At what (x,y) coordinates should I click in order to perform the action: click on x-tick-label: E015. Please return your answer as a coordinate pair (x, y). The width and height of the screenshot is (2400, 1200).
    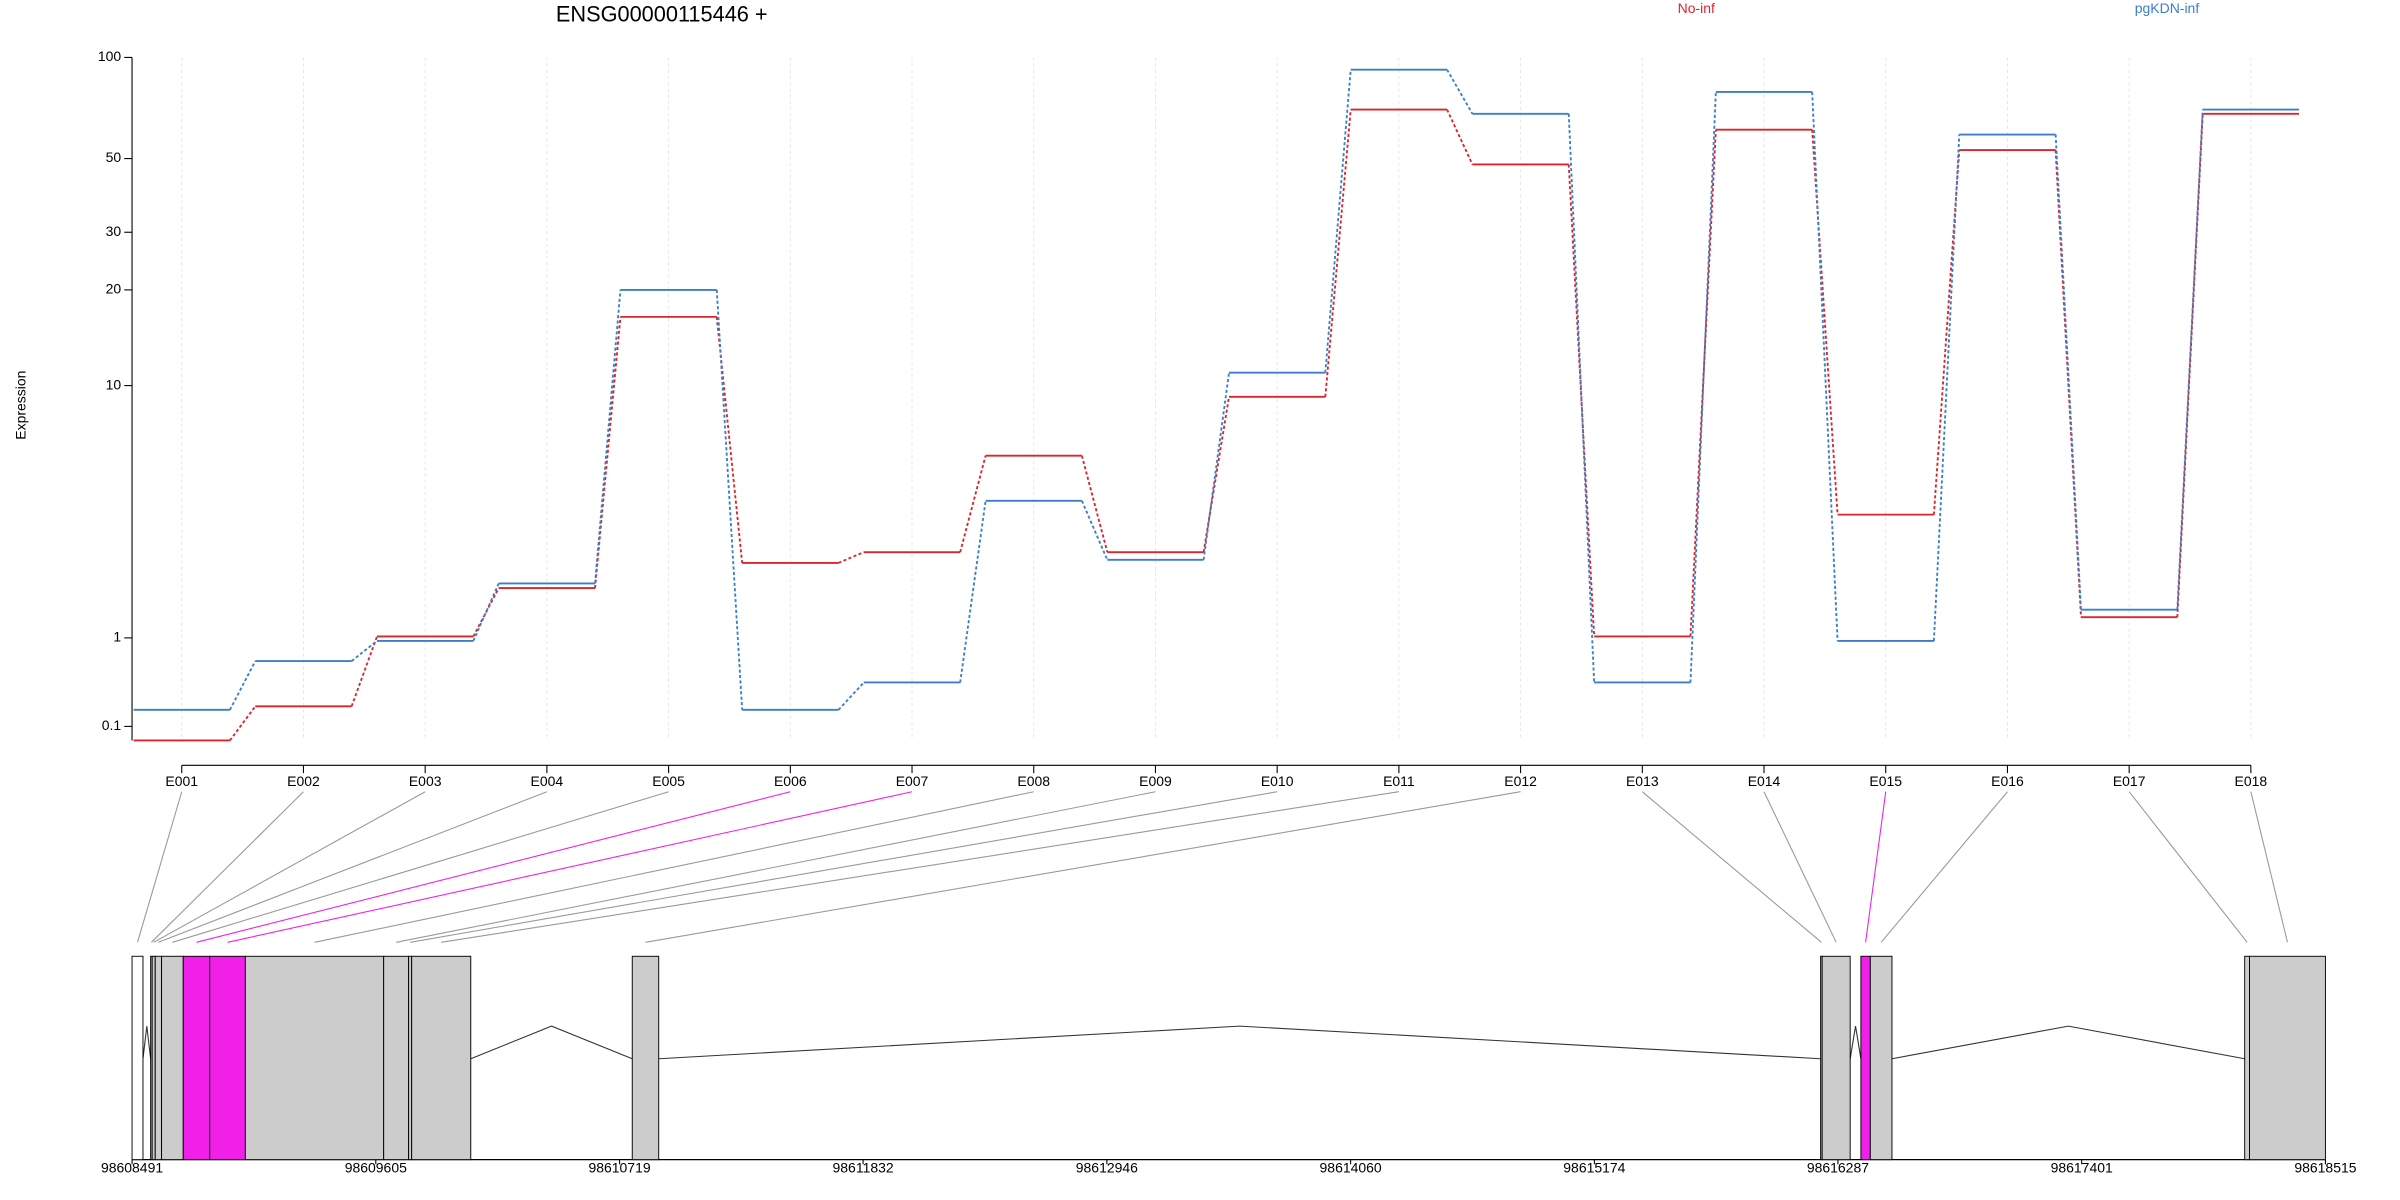
    Looking at the image, I should click on (1885, 781).